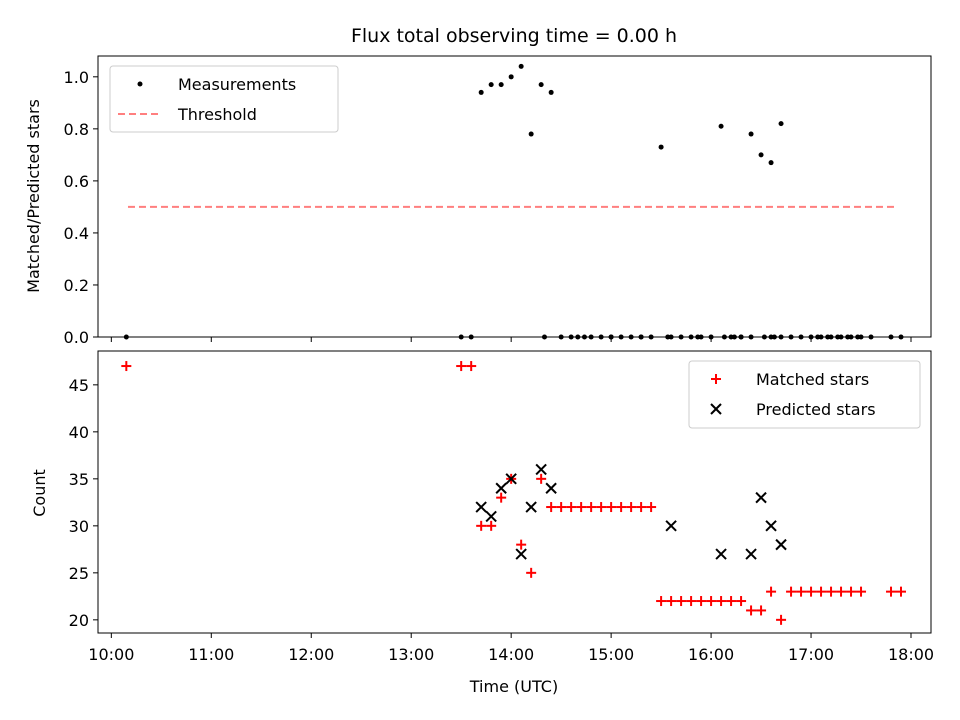 This screenshot has width=960, height=720. Describe the element at coordinates (79, 526) in the screenshot. I see `bottom-y-tick-label: 30` at that location.